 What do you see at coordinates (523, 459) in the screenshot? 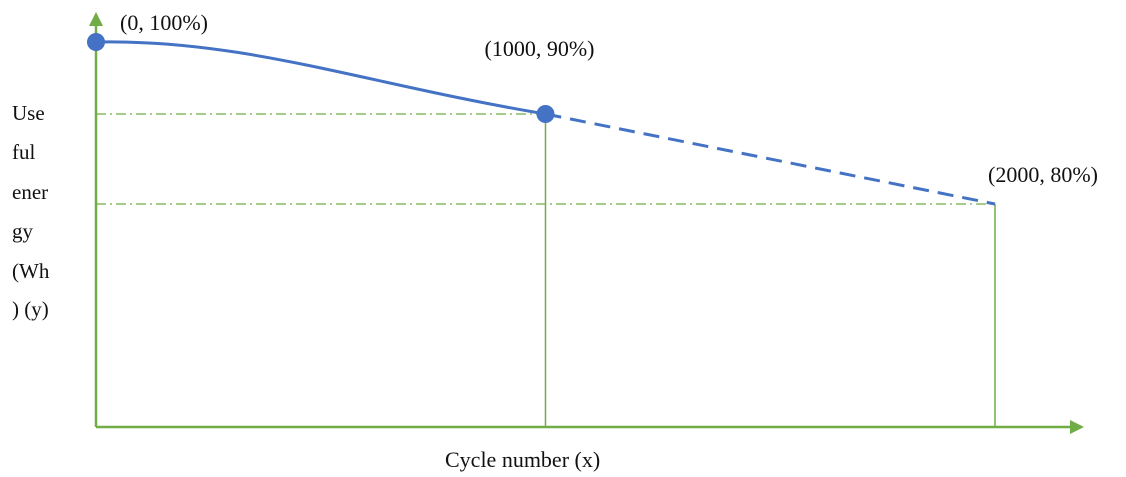
I see `x-axis-label: Cycle number (x)` at bounding box center [523, 459].